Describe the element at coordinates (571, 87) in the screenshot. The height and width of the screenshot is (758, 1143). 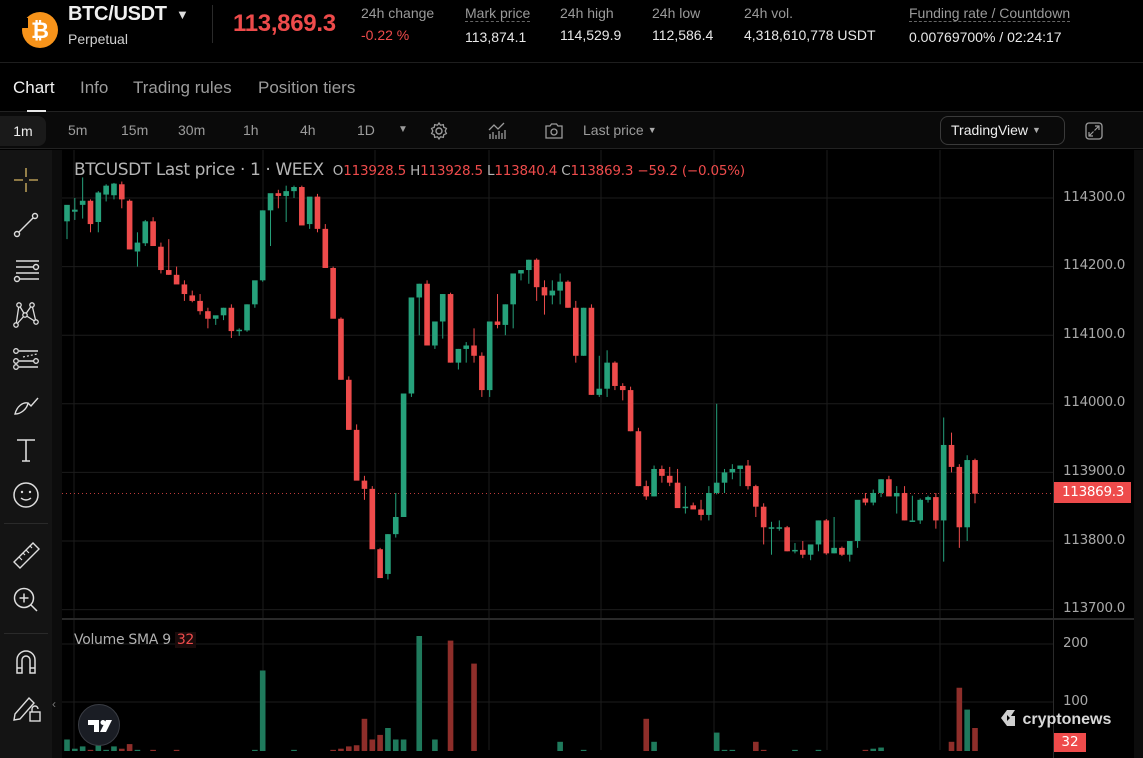
I see `tab-bar: Chart Info Trading rules Position tiers` at that location.